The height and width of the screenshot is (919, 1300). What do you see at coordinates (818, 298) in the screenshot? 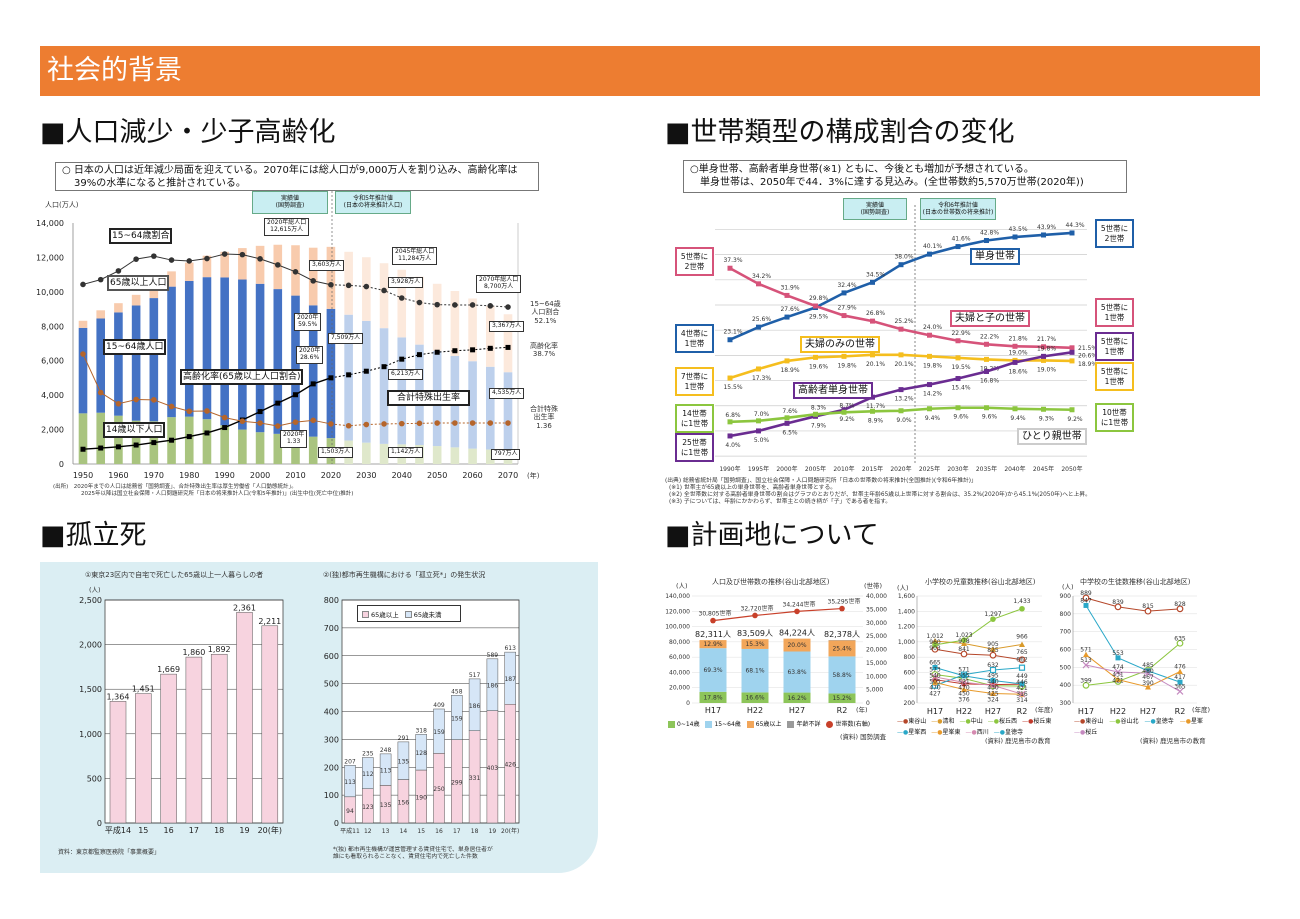
I see `data-label: 29.8%` at bounding box center [818, 298].